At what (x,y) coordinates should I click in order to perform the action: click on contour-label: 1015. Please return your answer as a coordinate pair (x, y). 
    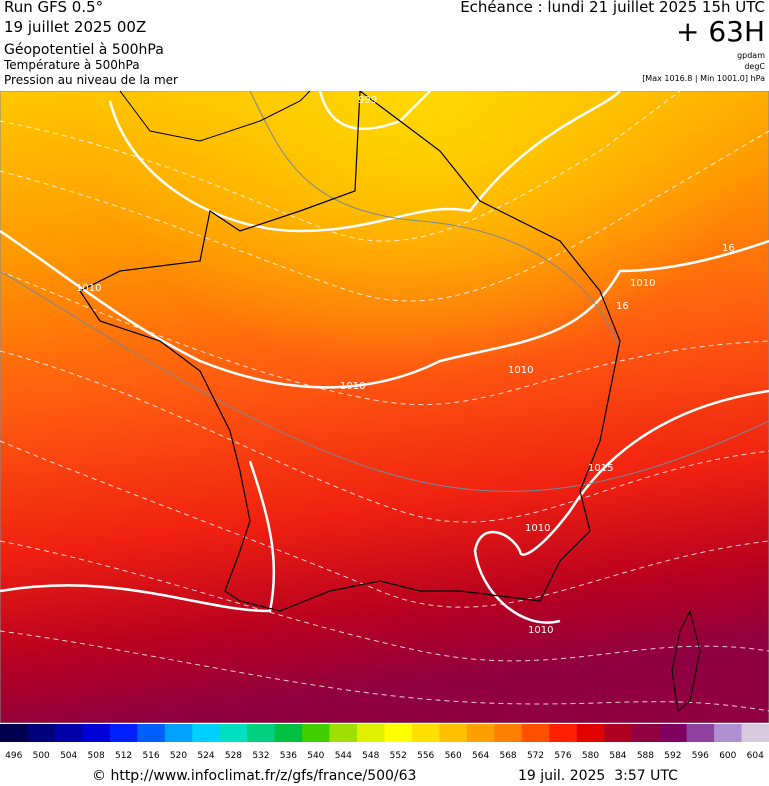
    Looking at the image, I should click on (600, 468).